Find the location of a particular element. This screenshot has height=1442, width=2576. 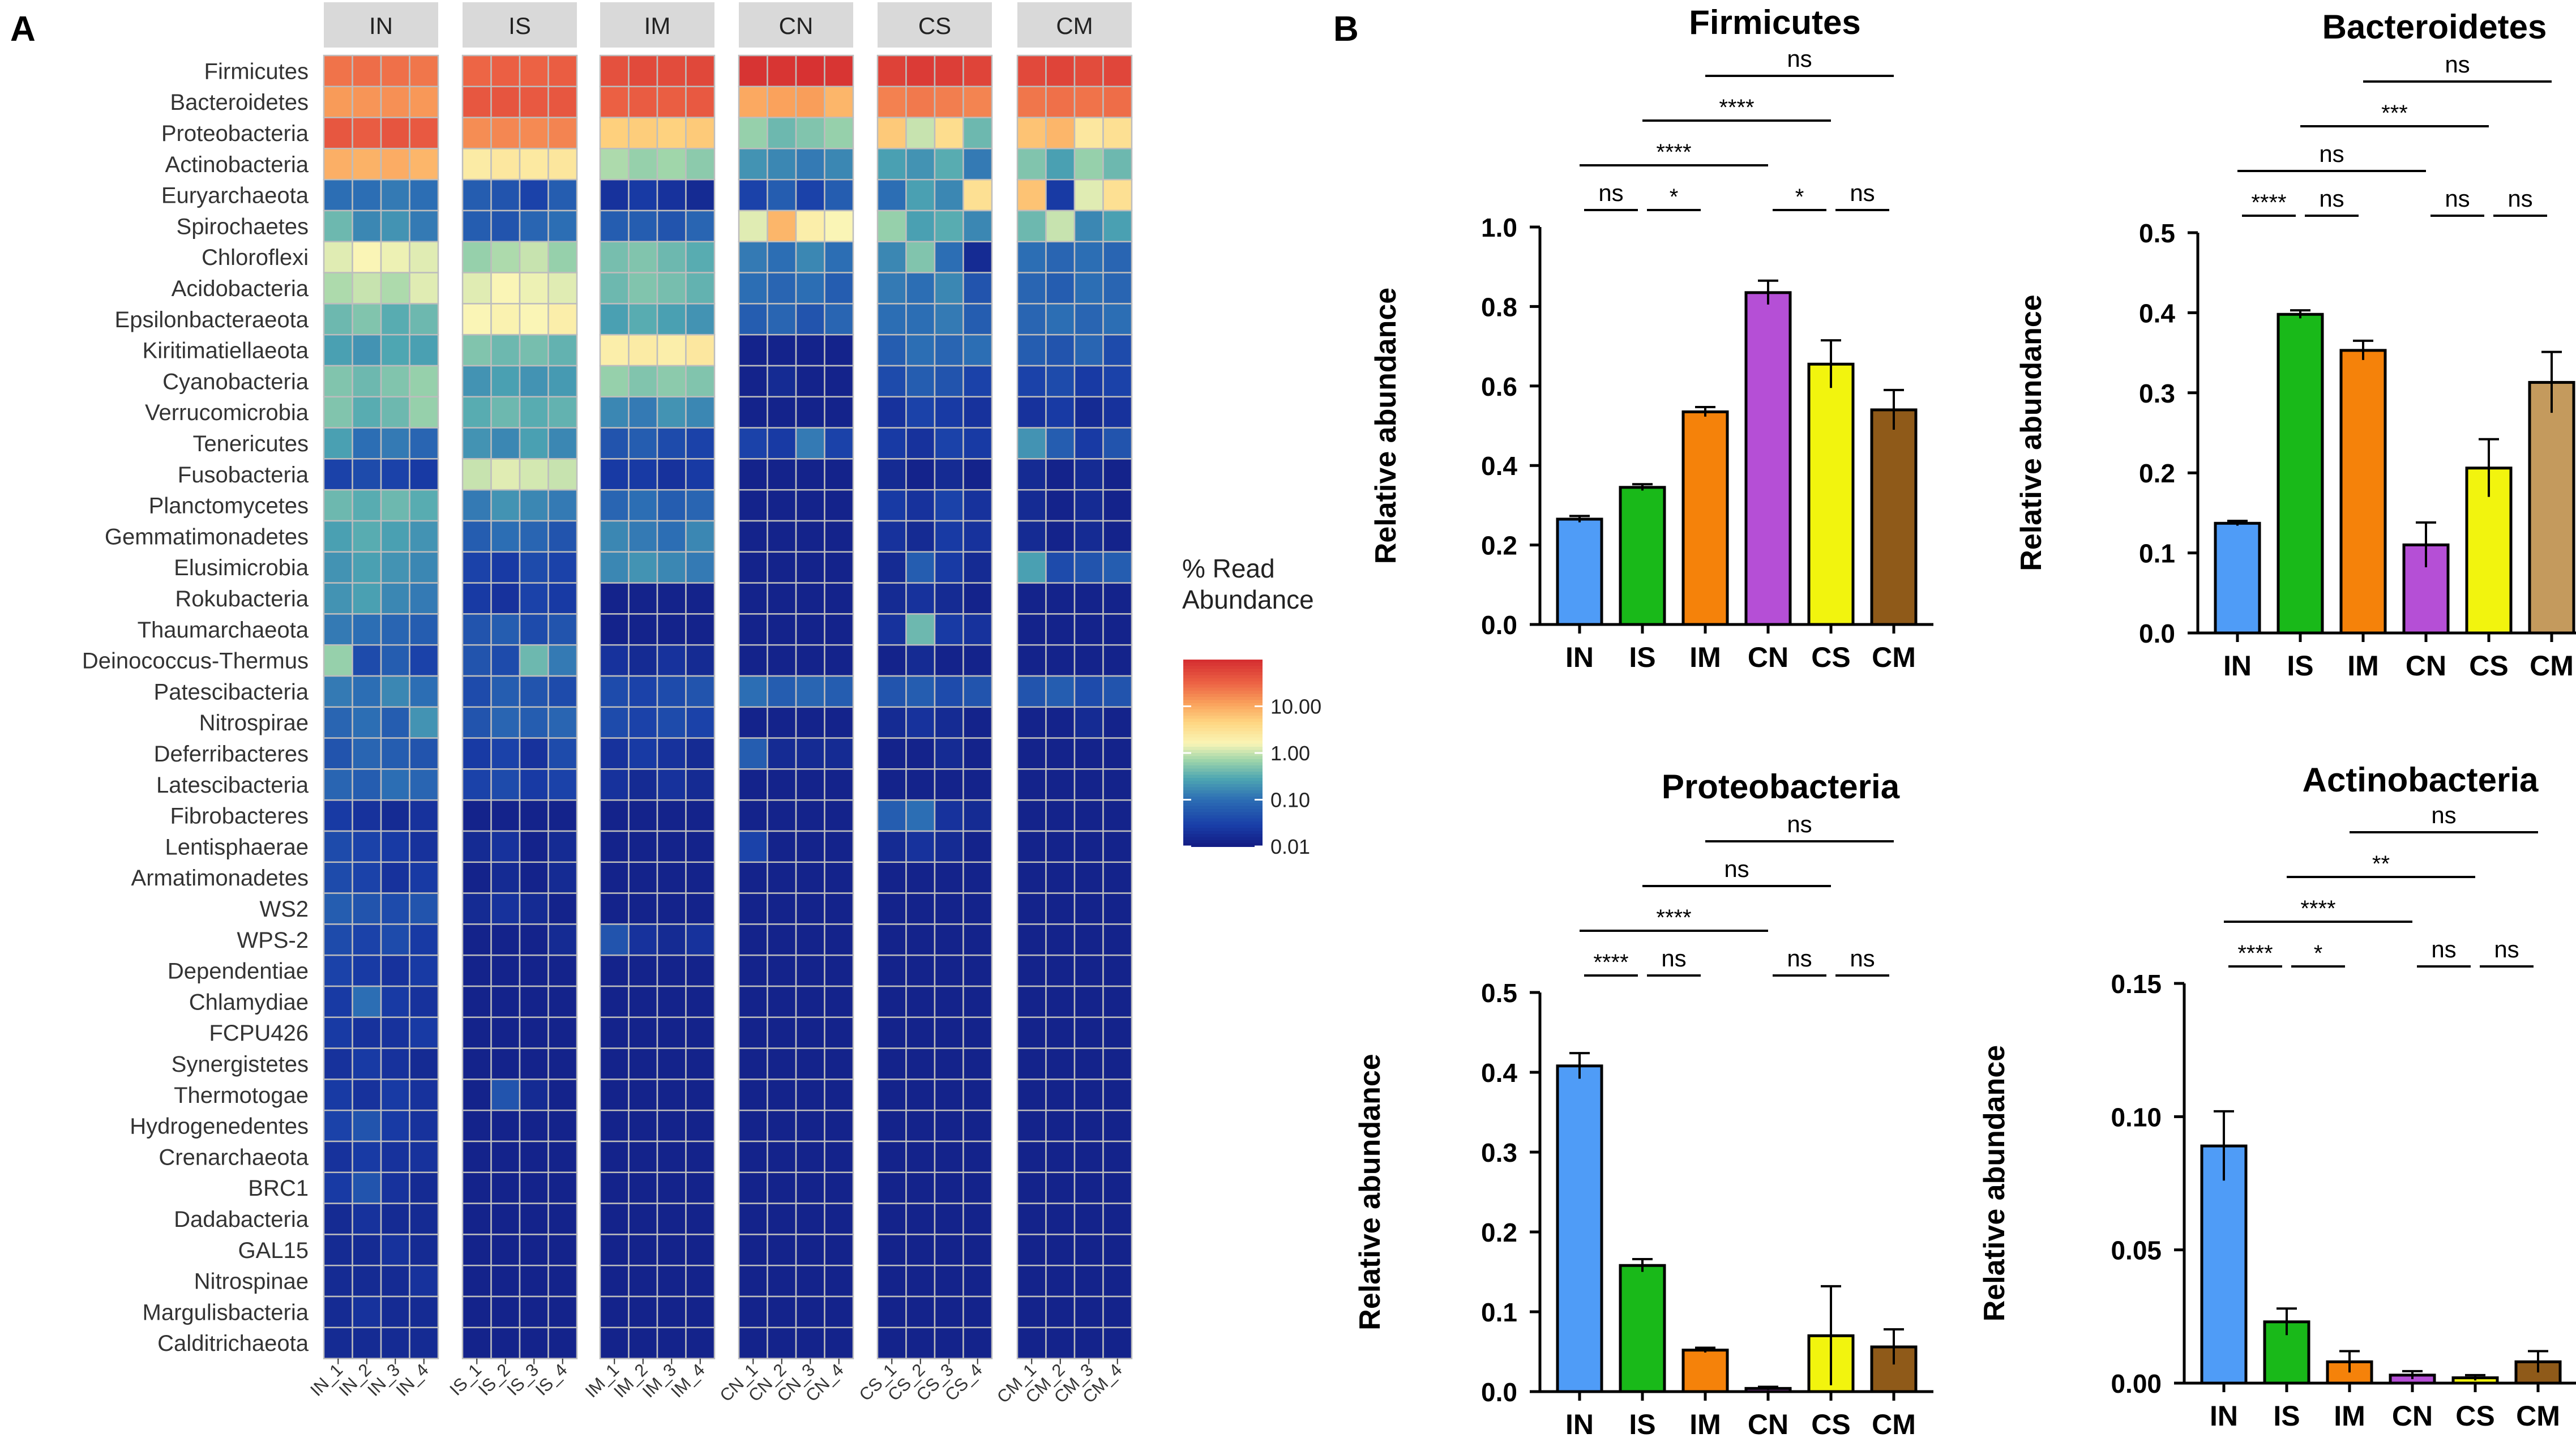

bar-im is located at coordinates (1705, 1371).